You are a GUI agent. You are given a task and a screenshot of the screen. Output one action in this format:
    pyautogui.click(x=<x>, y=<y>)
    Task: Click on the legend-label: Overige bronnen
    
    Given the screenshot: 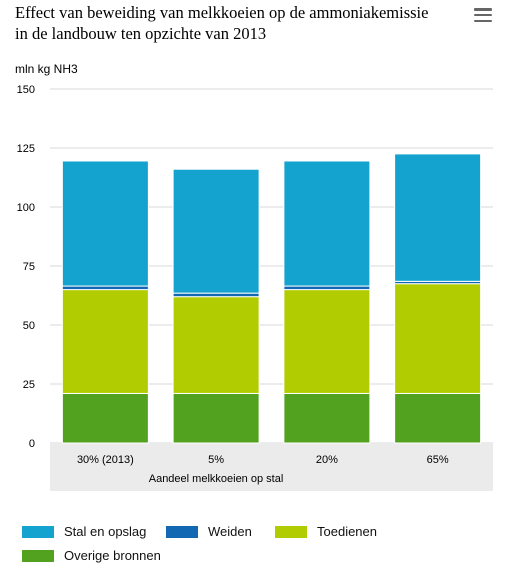 What is the action you would take?
    pyautogui.click(x=112, y=555)
    